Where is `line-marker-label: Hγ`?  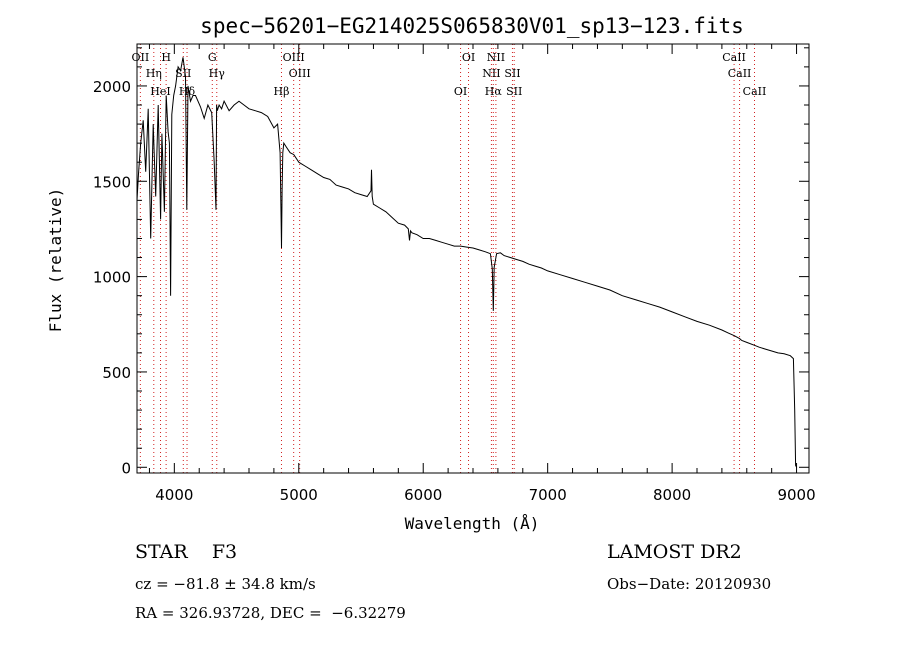 line-marker-label: Hγ is located at coordinates (217, 73).